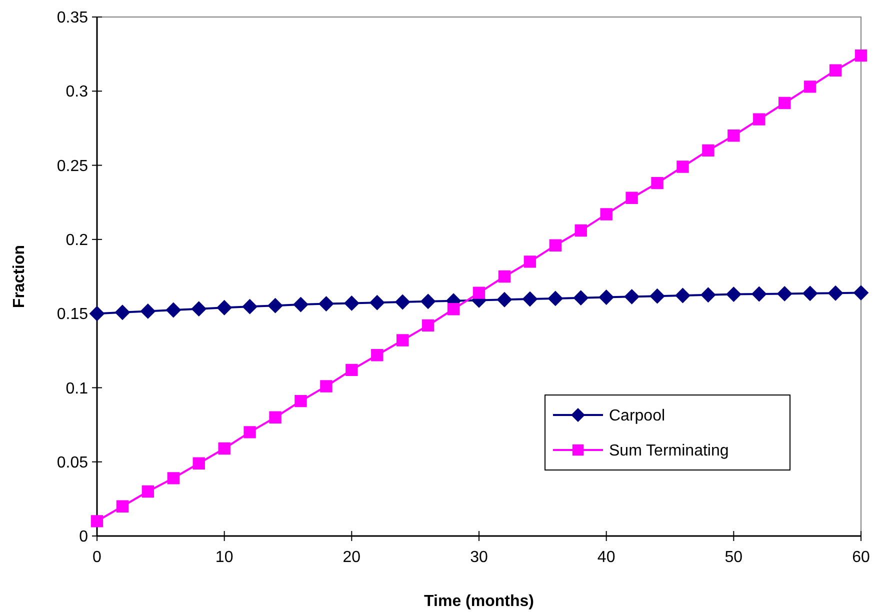  I want to click on x-tick-label: 50, so click(733, 557).